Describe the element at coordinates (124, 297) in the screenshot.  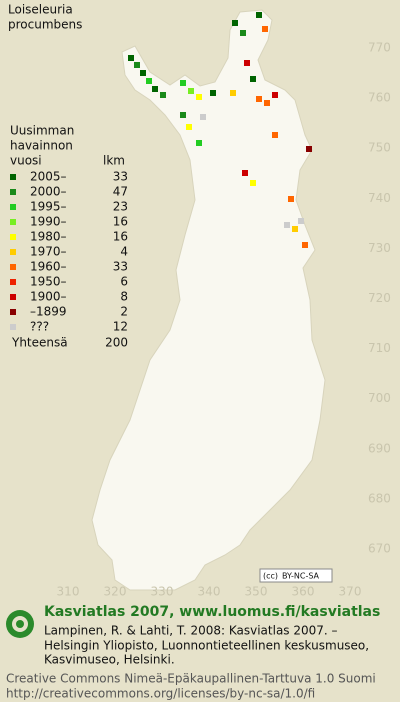
I see `legend-count: 8` at that location.